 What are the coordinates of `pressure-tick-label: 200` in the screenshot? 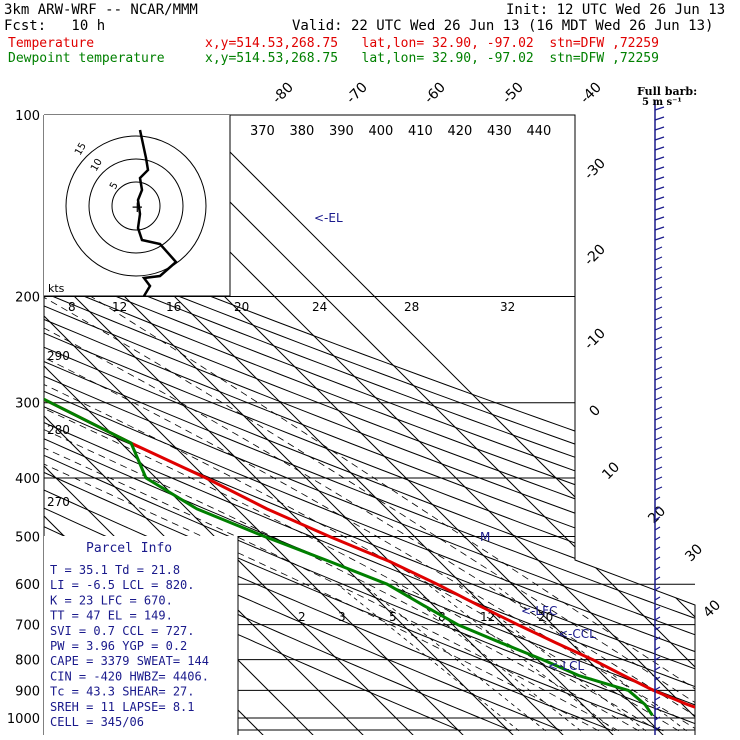 It's located at (27, 298).